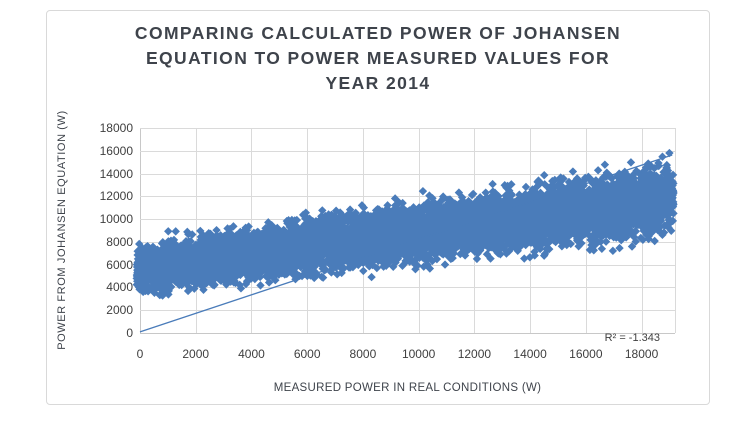 This screenshot has width=754, height=430. I want to click on x-tick-label: 12000, so click(474, 354).